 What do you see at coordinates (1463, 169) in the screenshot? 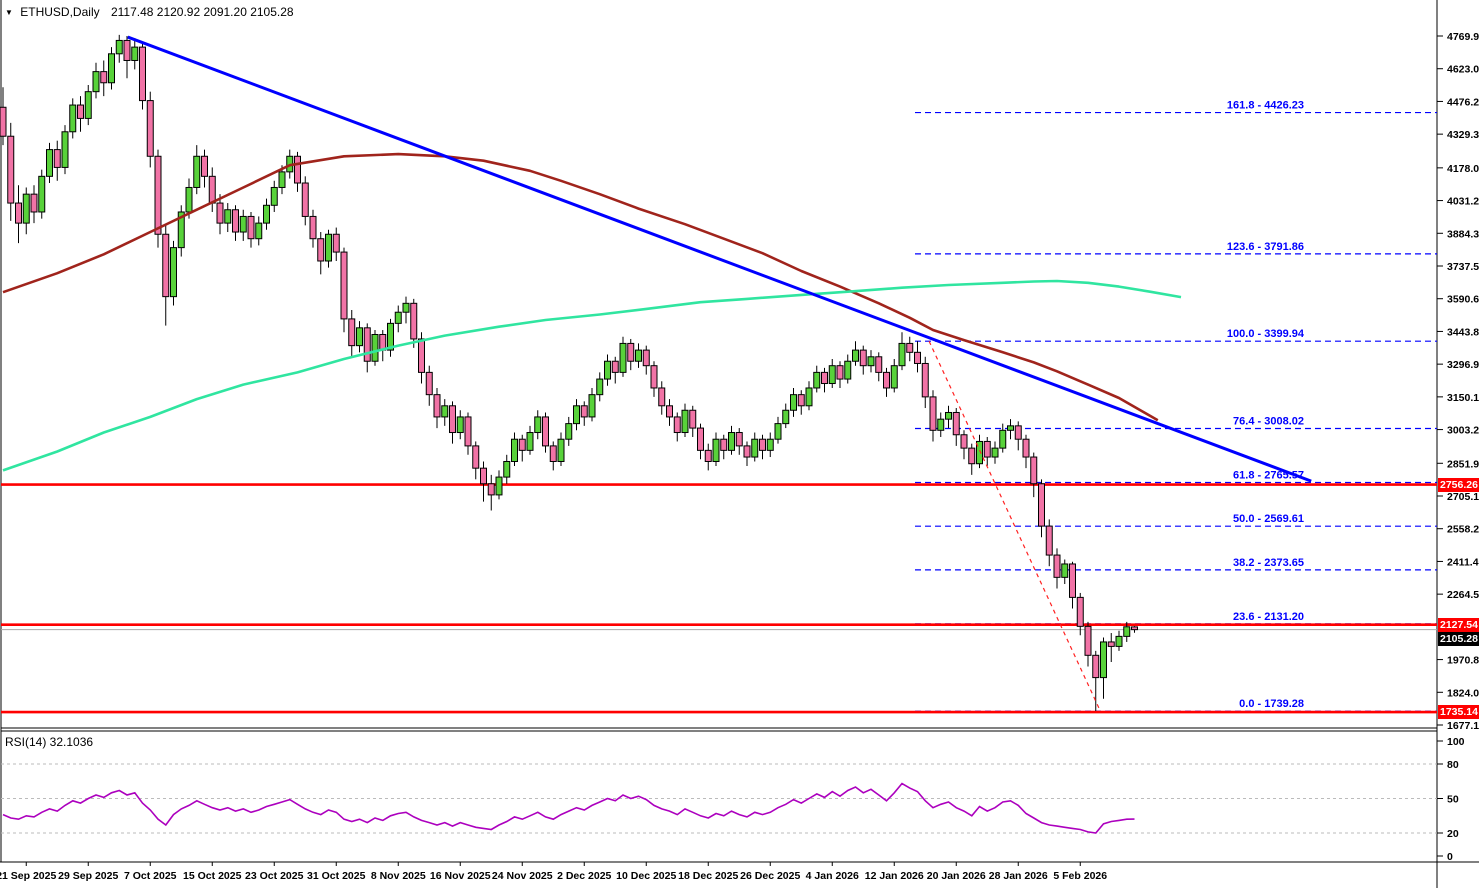
I see `price-axis-label: 4178.05` at bounding box center [1463, 169].